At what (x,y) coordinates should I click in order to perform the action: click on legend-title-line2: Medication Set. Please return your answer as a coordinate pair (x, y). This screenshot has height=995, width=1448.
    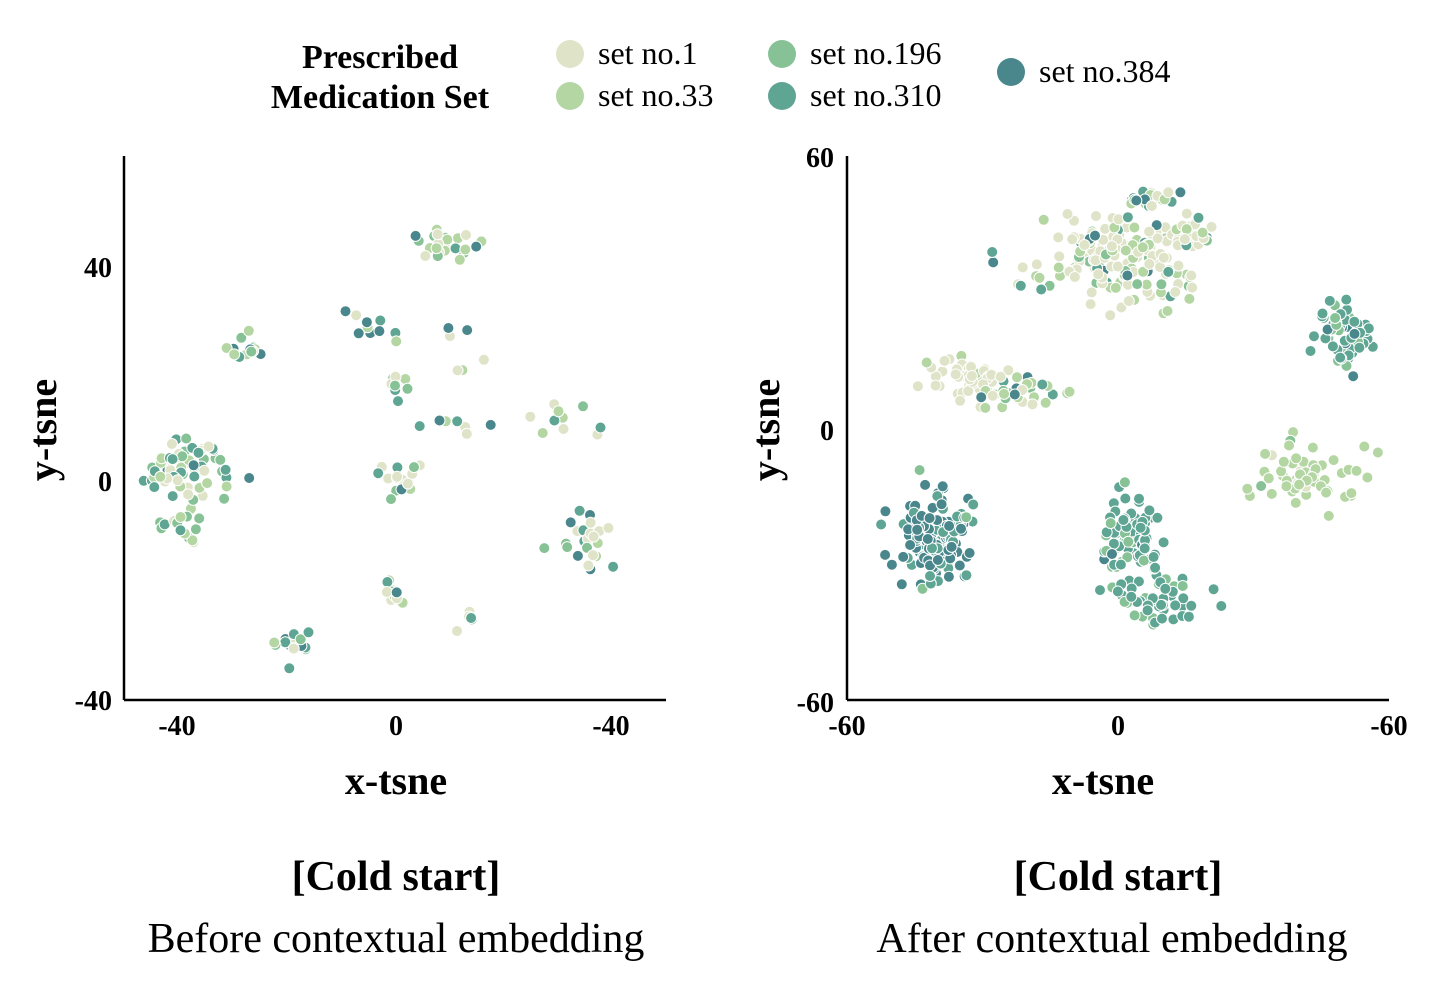
    Looking at the image, I should click on (380, 97).